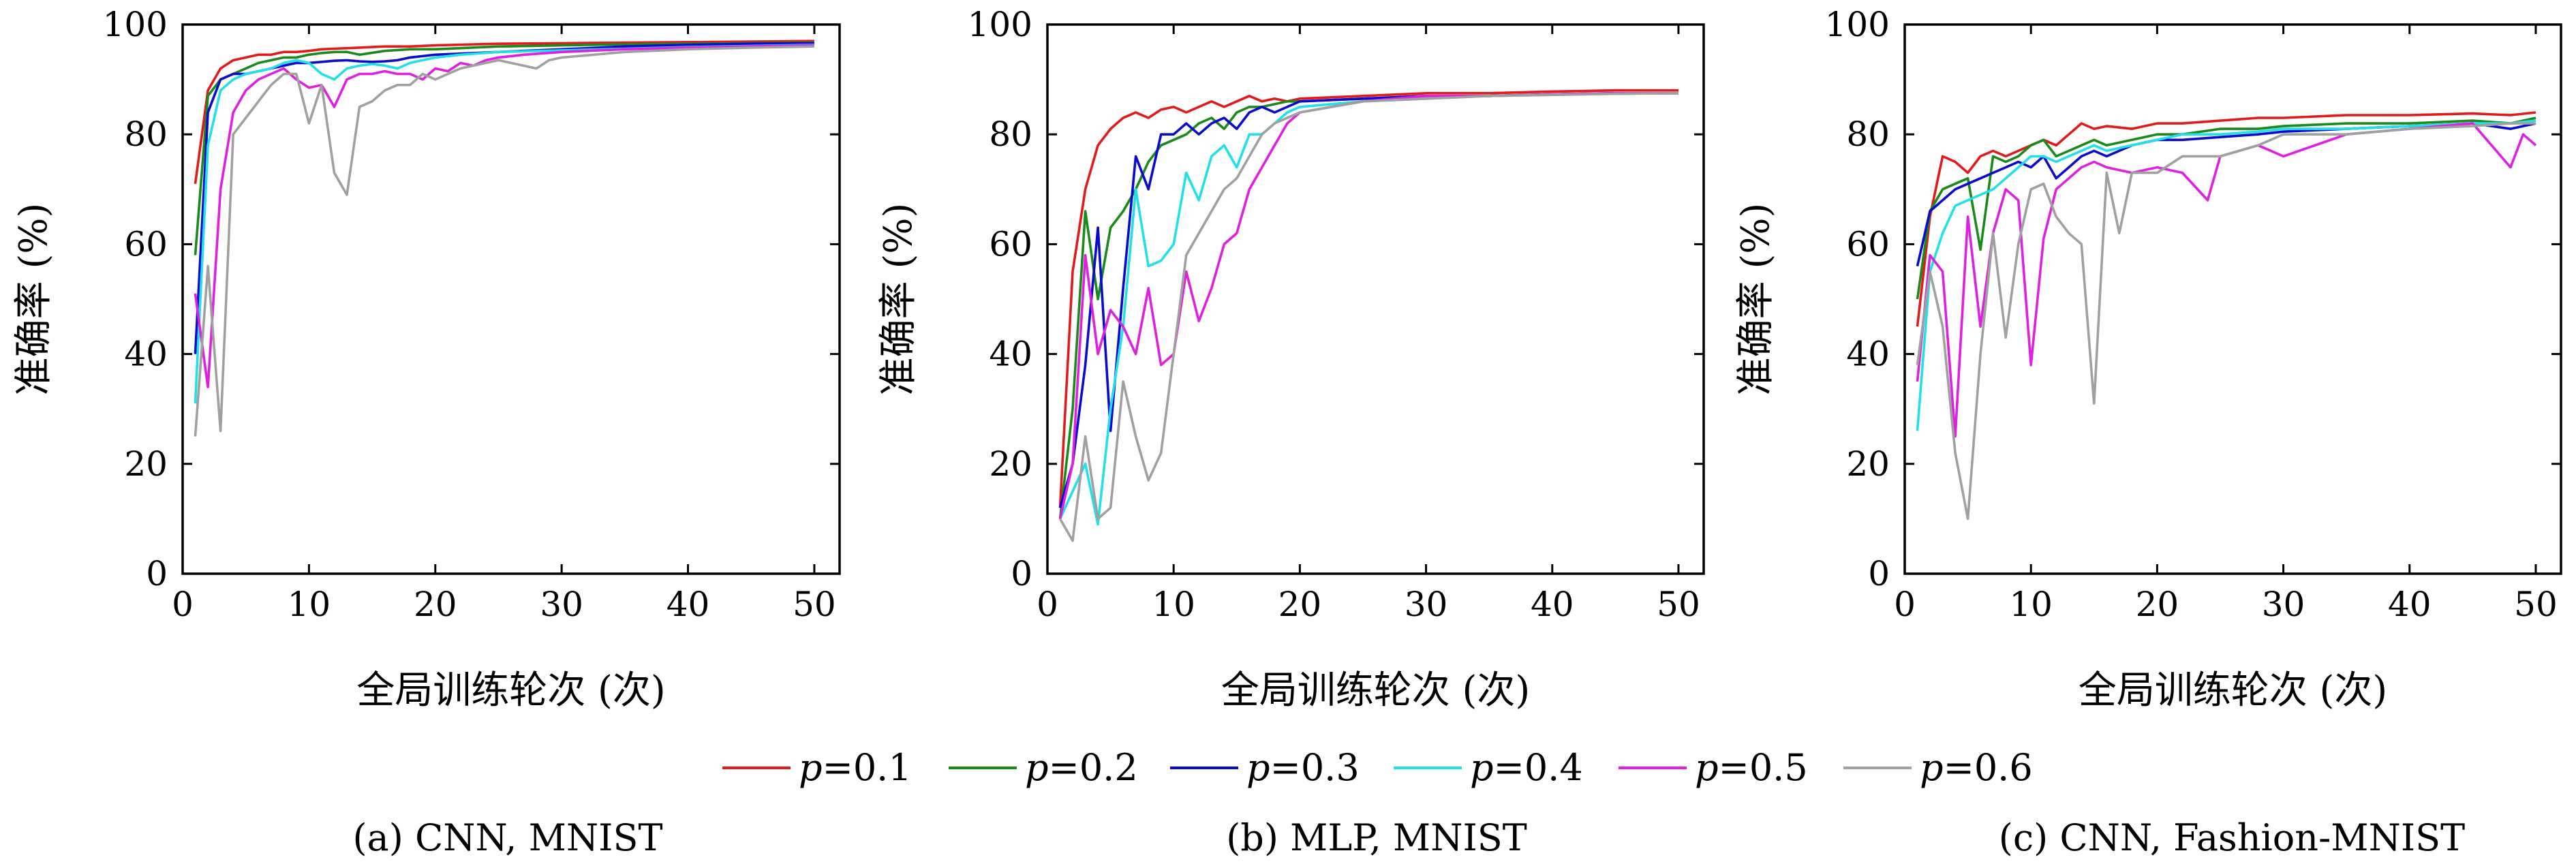 The height and width of the screenshot is (866, 2576). Describe the element at coordinates (1976, 767) in the screenshot. I see `legend-label: p=0.6` at that location.